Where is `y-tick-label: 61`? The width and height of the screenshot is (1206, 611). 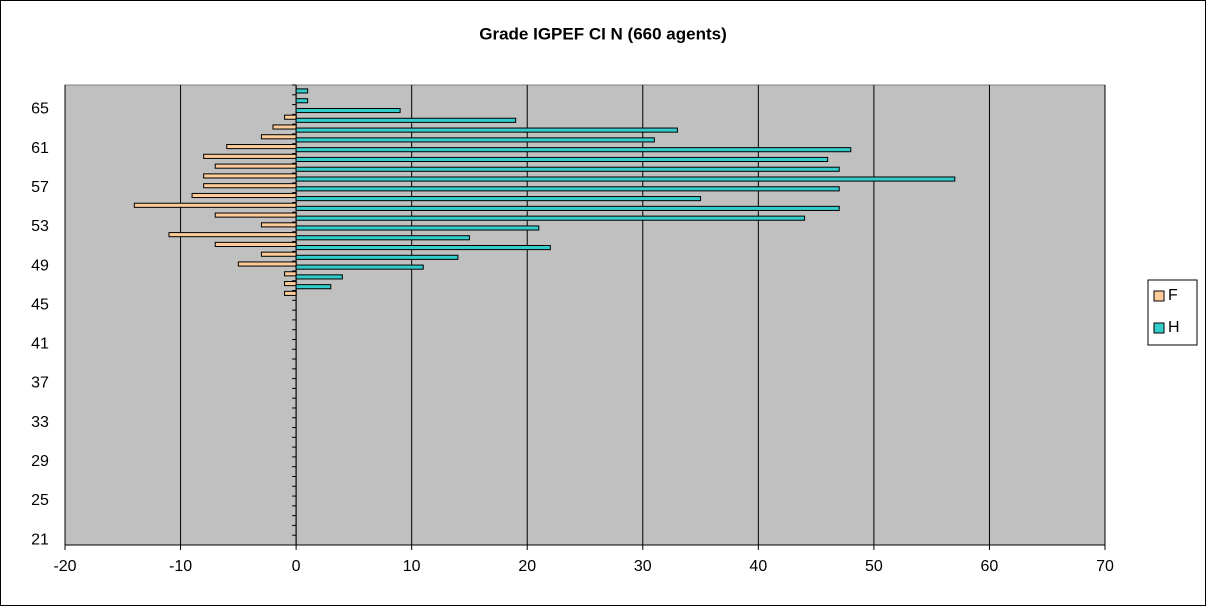
y-tick-label: 61 is located at coordinates (40, 148).